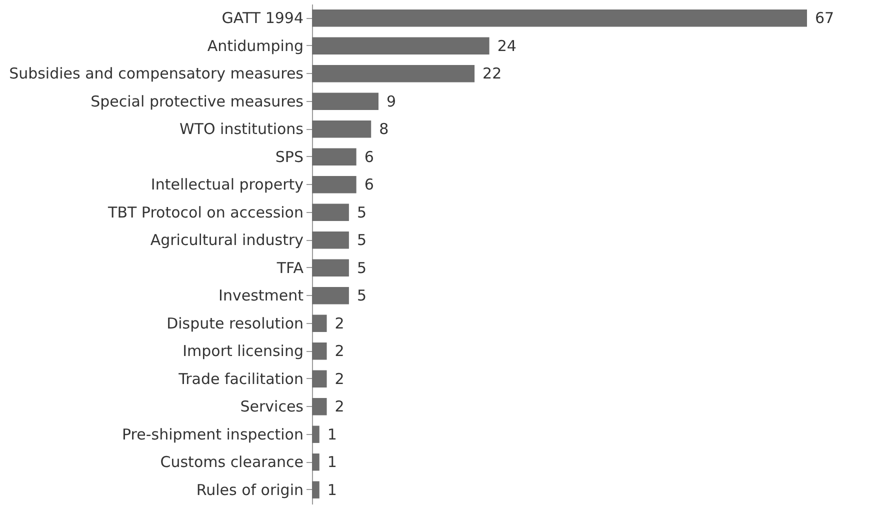 The height and width of the screenshot is (510, 896). What do you see at coordinates (197, 101) in the screenshot?
I see `y-tick-label: Special protective measures` at bounding box center [197, 101].